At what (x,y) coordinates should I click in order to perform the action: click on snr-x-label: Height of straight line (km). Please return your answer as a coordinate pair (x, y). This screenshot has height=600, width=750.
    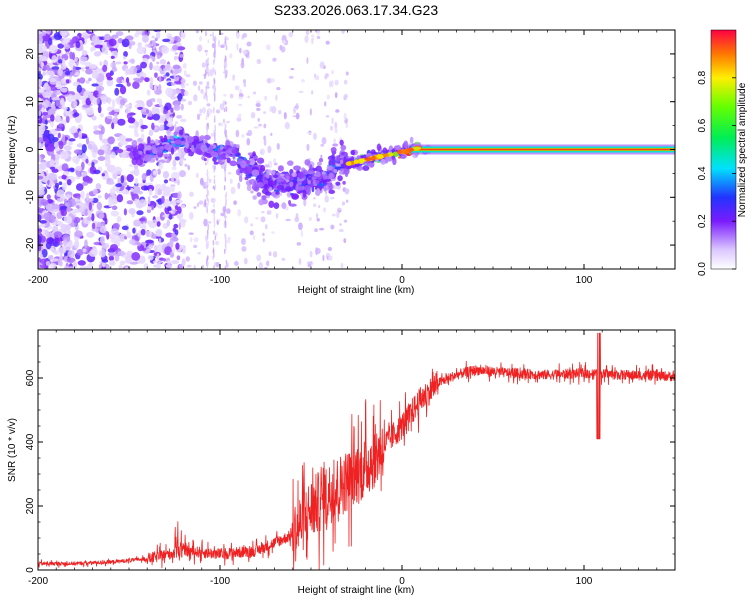
    Looking at the image, I should click on (356, 590).